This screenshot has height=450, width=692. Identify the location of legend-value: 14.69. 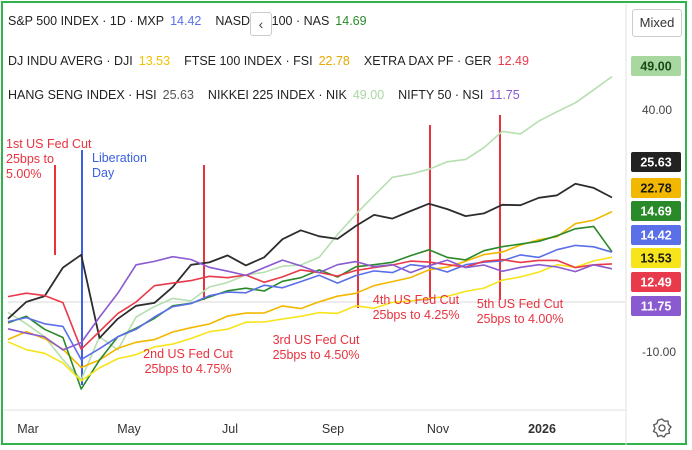
(351, 21).